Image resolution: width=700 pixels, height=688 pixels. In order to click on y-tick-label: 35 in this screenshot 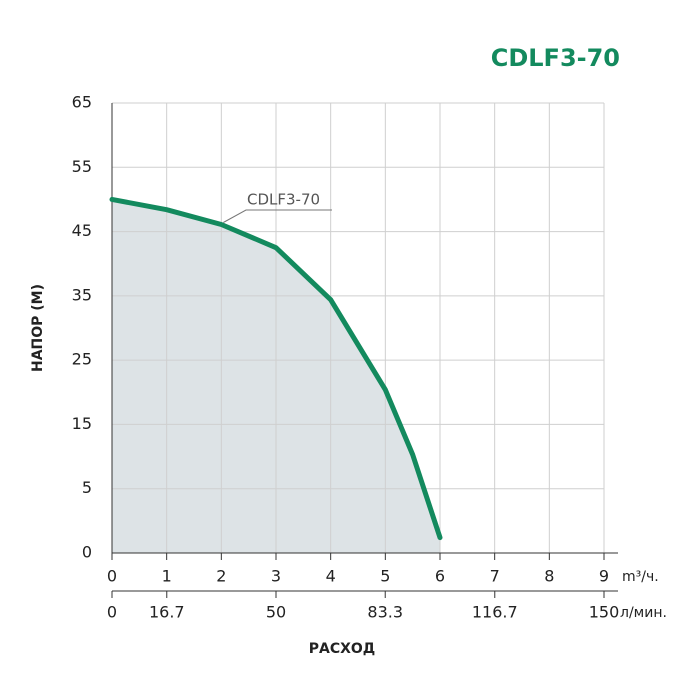, I will do `click(82, 294)`.